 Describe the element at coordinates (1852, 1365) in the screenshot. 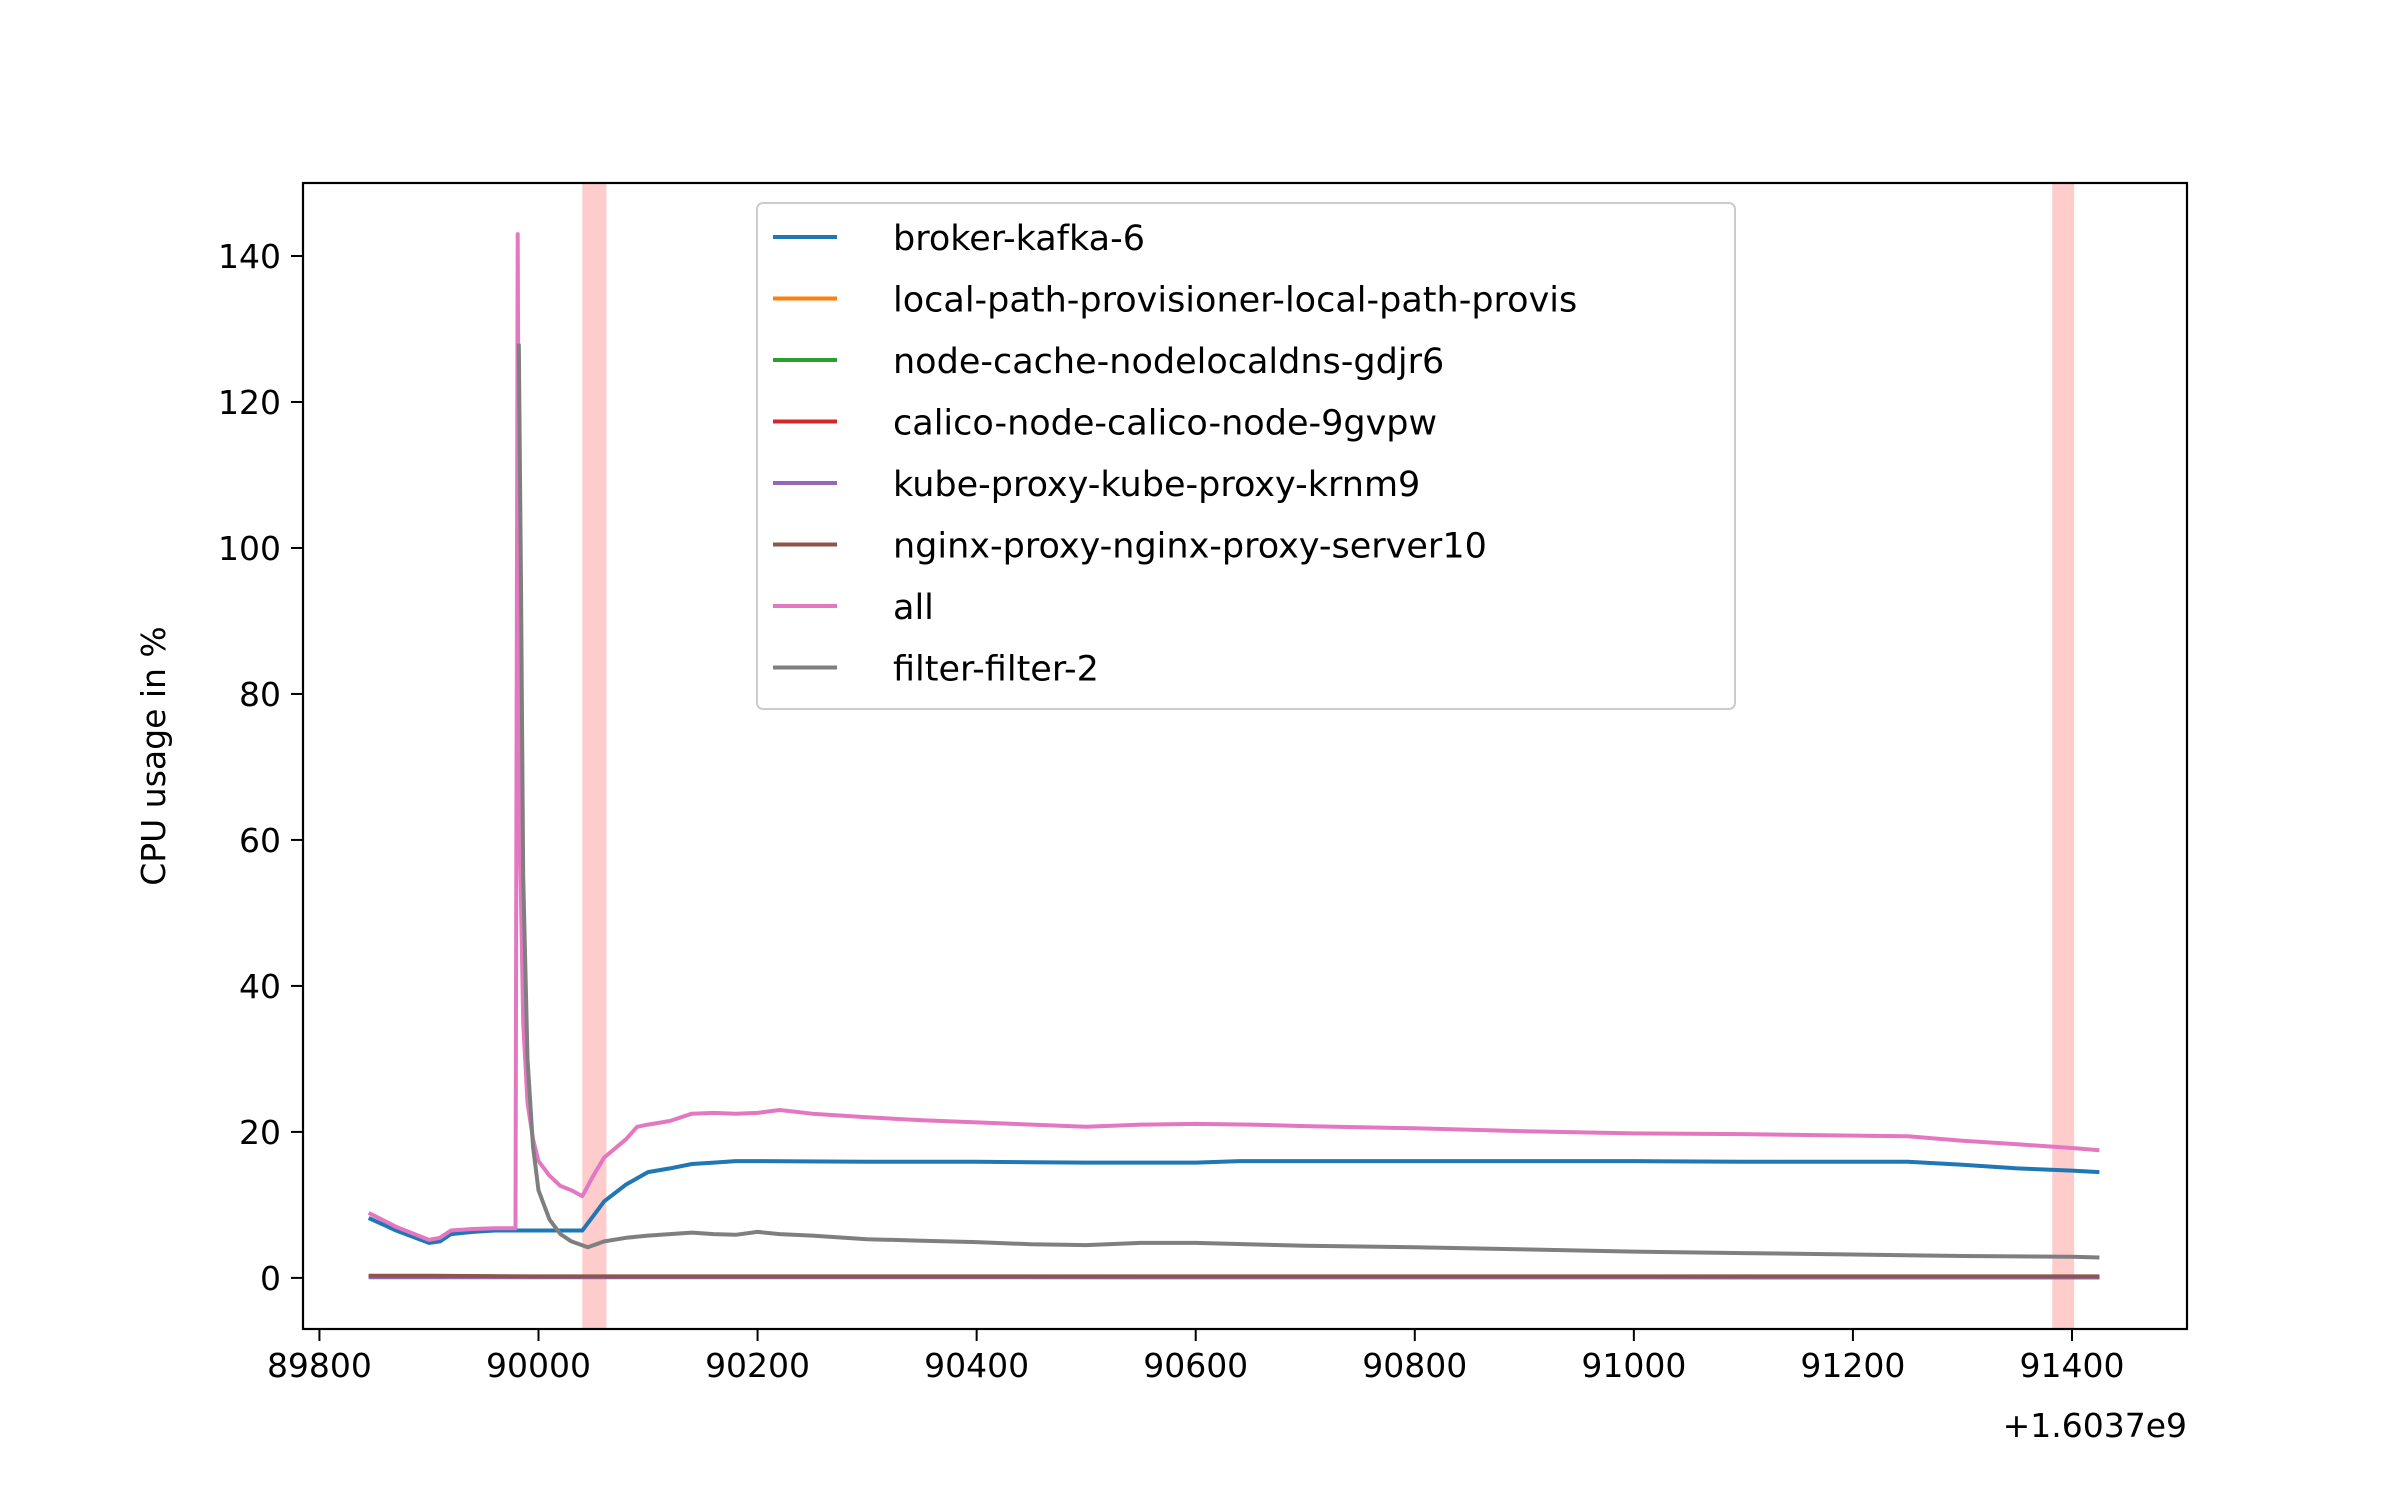

I see `x-tick-label: 91200` at that location.